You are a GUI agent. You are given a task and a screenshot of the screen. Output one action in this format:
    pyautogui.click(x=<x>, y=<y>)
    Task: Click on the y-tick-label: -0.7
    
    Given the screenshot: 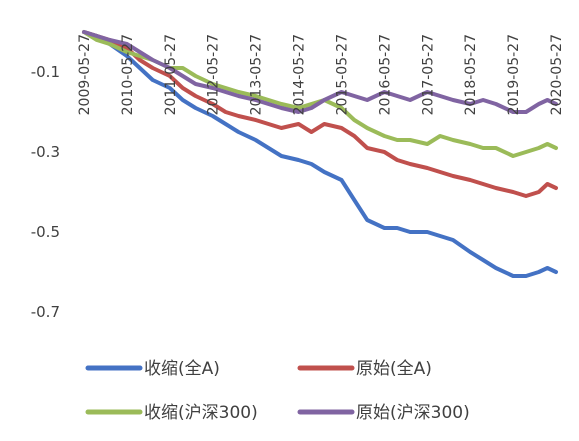 What is the action you would take?
    pyautogui.click(x=45, y=312)
    